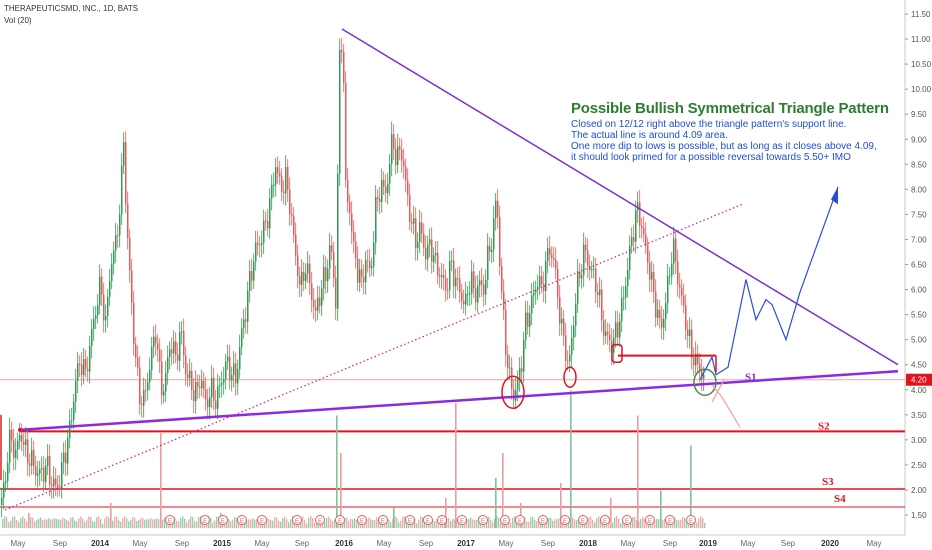 Image resolution: width=932 pixels, height=550 pixels. Describe the element at coordinates (921, 89) in the screenshot. I see `y-tick-label: 10.00` at that location.